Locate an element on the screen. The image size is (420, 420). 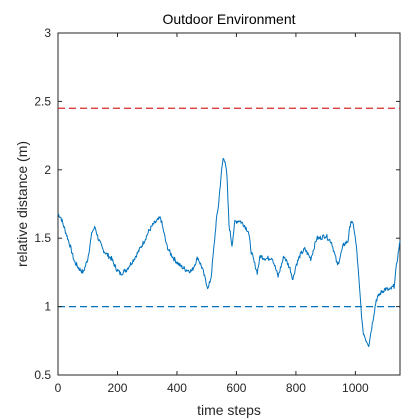
x-tick-label: 800 is located at coordinates (296, 388).